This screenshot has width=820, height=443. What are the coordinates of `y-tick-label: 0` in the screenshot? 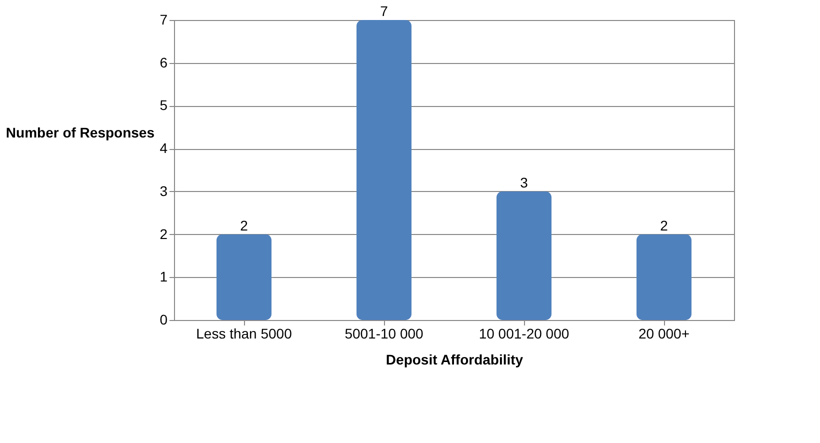 It's located at (164, 320).